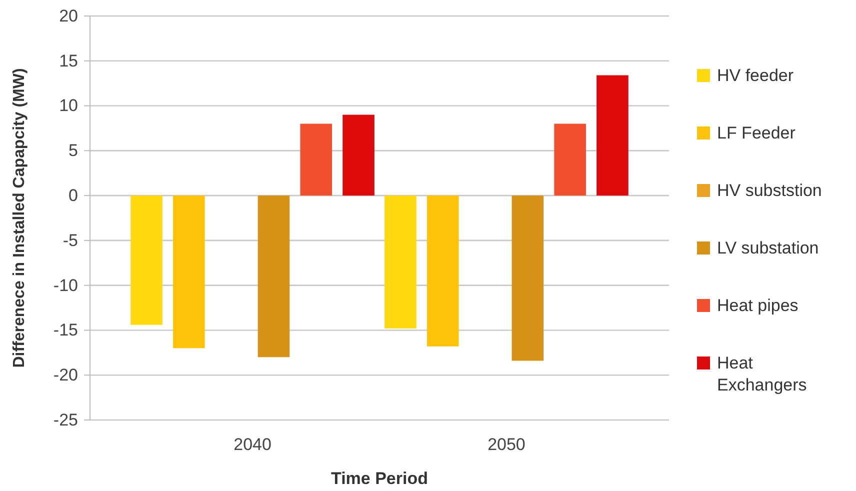 This screenshot has width=856, height=491. Describe the element at coordinates (68, 60) in the screenshot. I see `y-tick-label: 15` at that location.